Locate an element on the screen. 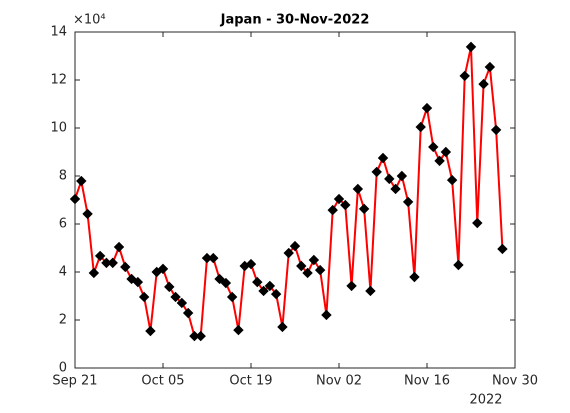 The width and height of the screenshot is (570, 413). y-tick-label: 4 is located at coordinates (63, 272).